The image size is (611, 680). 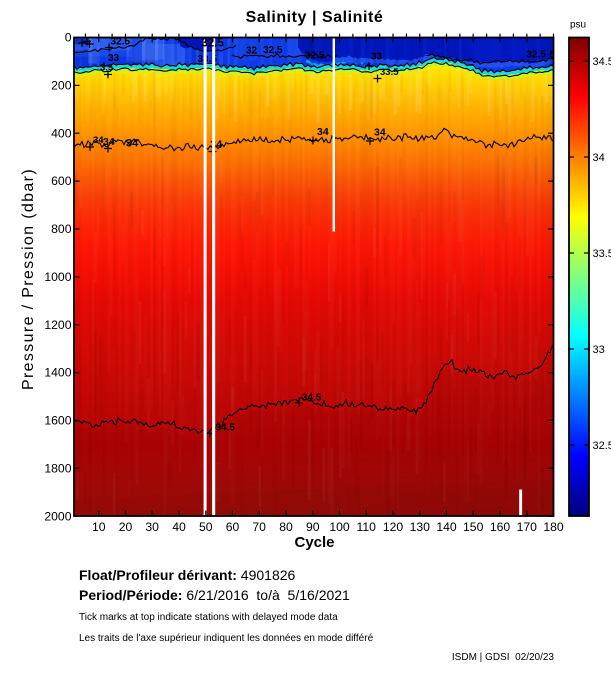 What do you see at coordinates (61, 229) in the screenshot?
I see `svg-text: 800` at bounding box center [61, 229].